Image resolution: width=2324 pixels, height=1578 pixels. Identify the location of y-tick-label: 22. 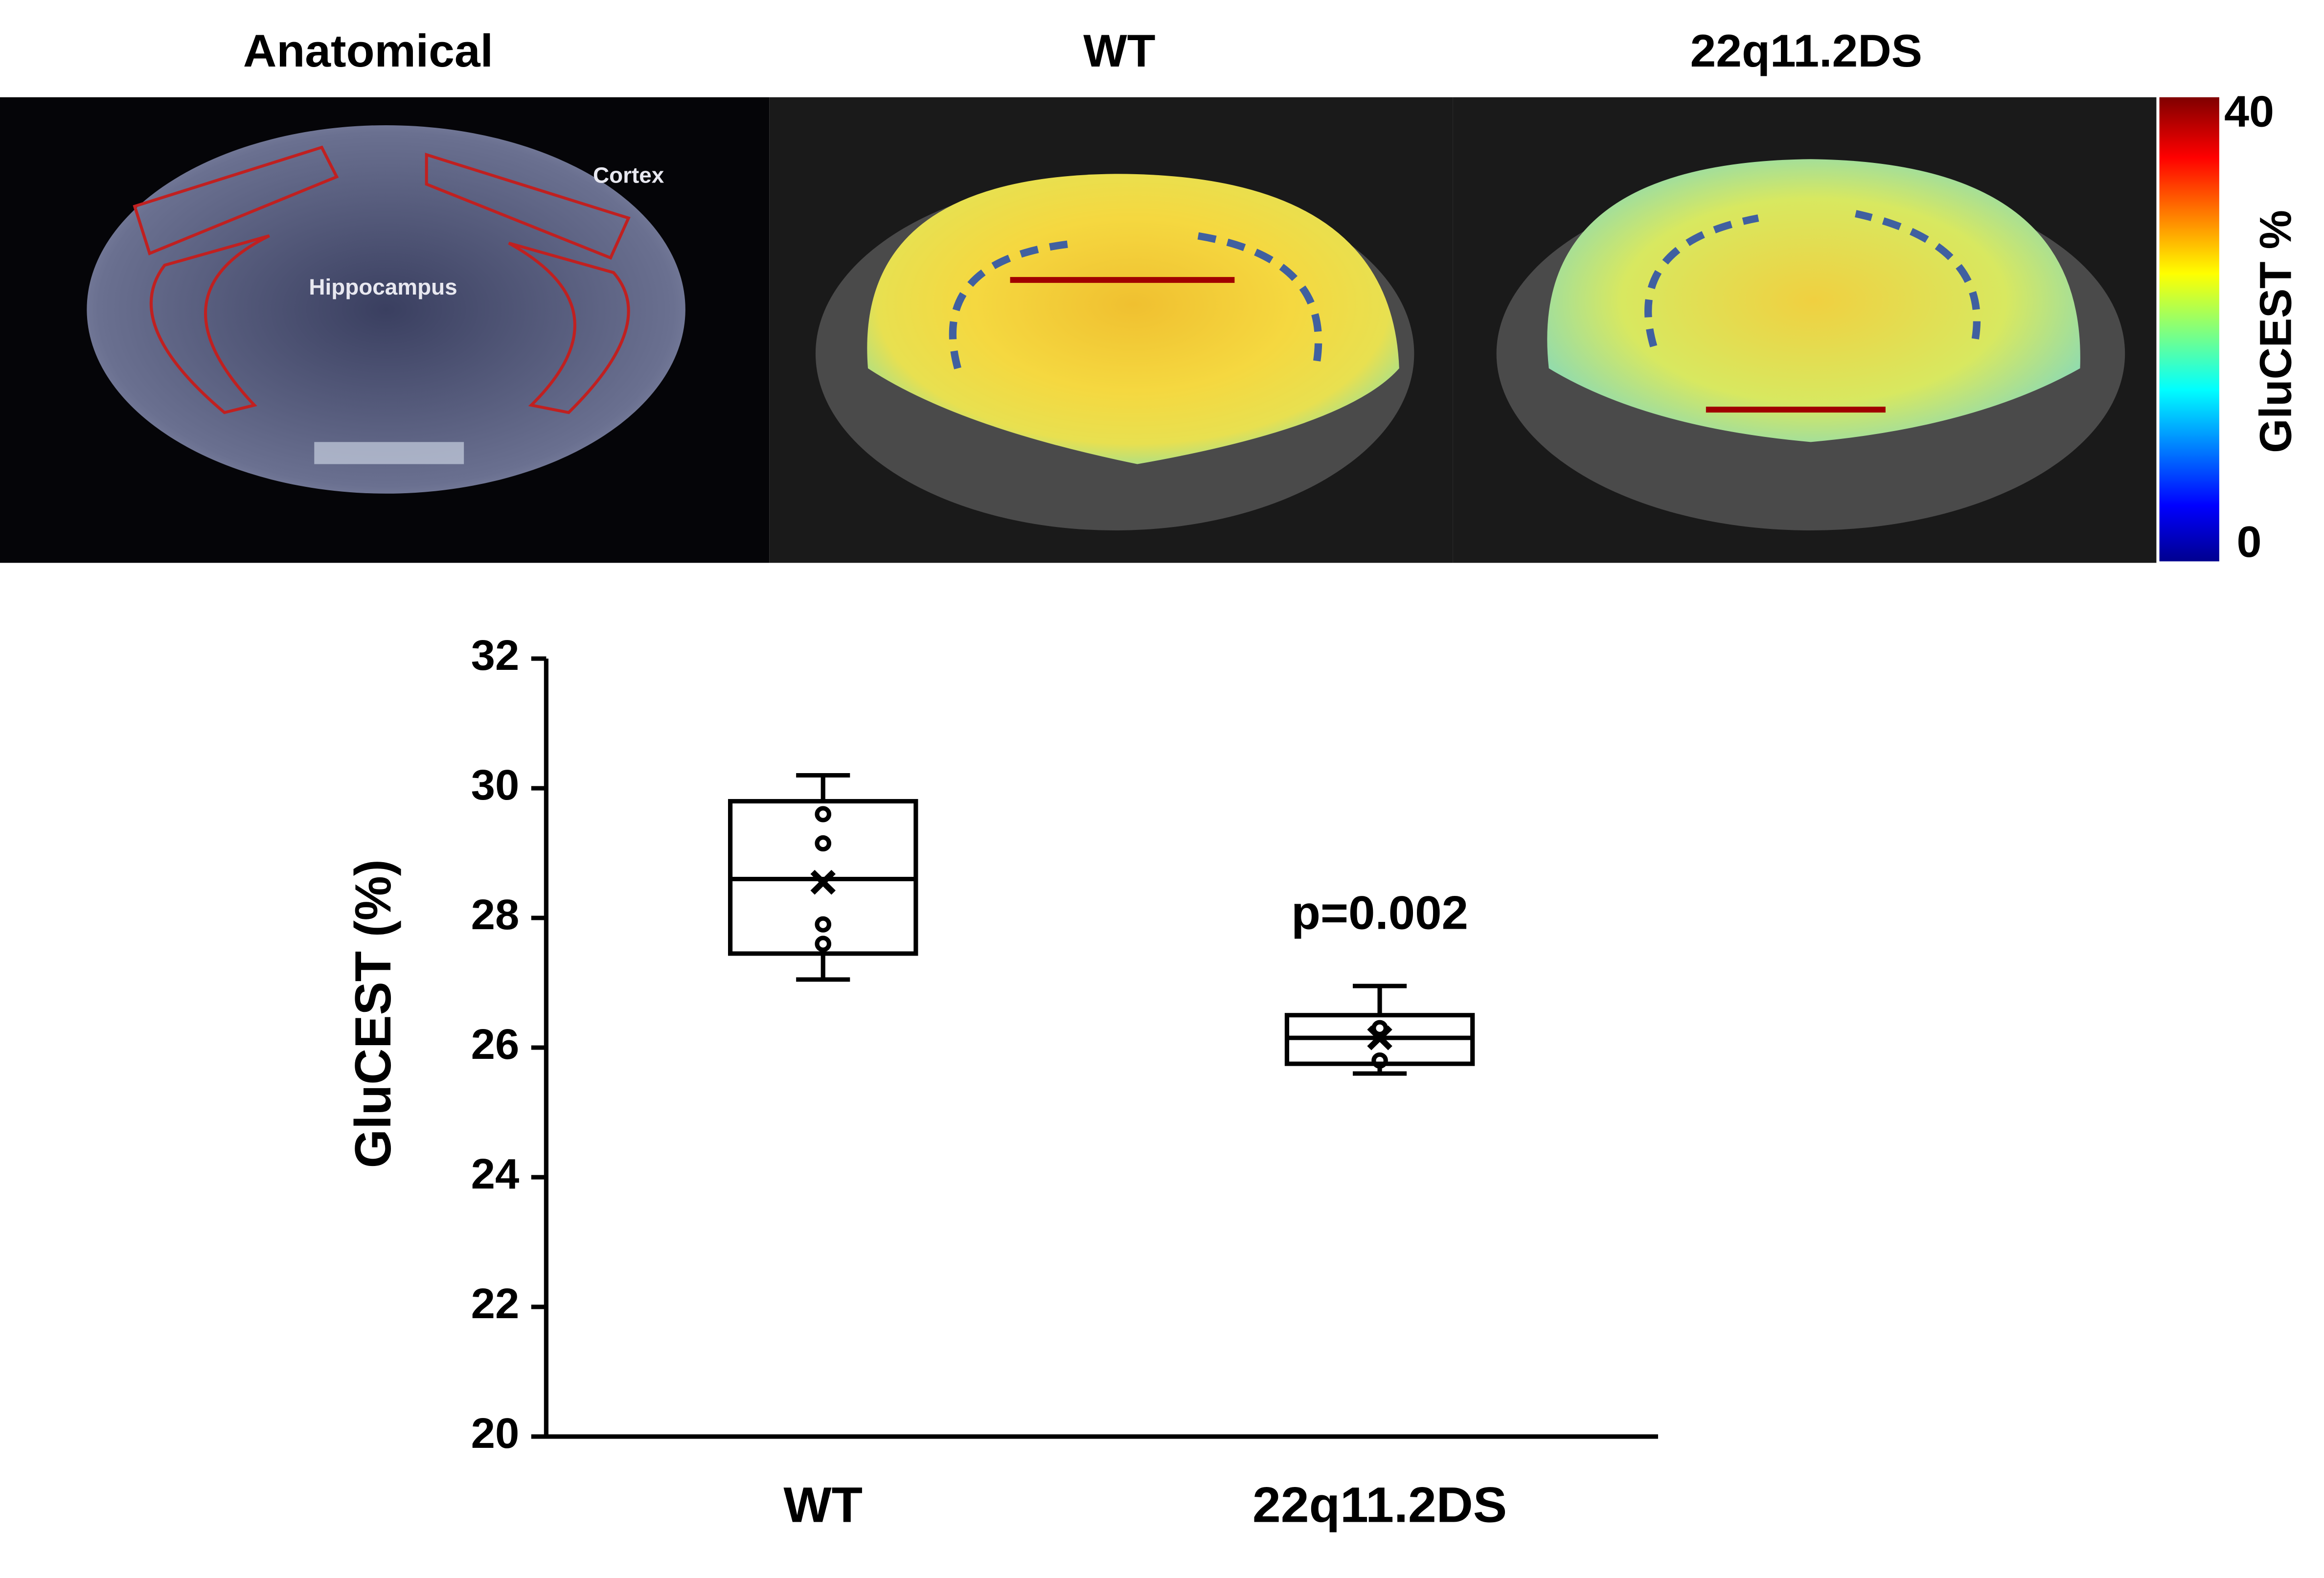
(496, 1304).